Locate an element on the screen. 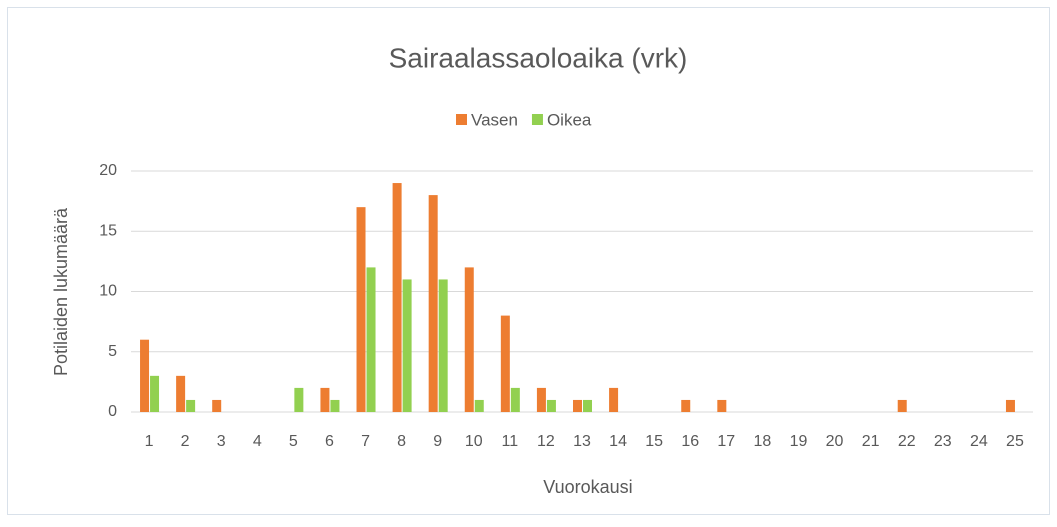  y-tick-label: 0 is located at coordinates (112, 411).